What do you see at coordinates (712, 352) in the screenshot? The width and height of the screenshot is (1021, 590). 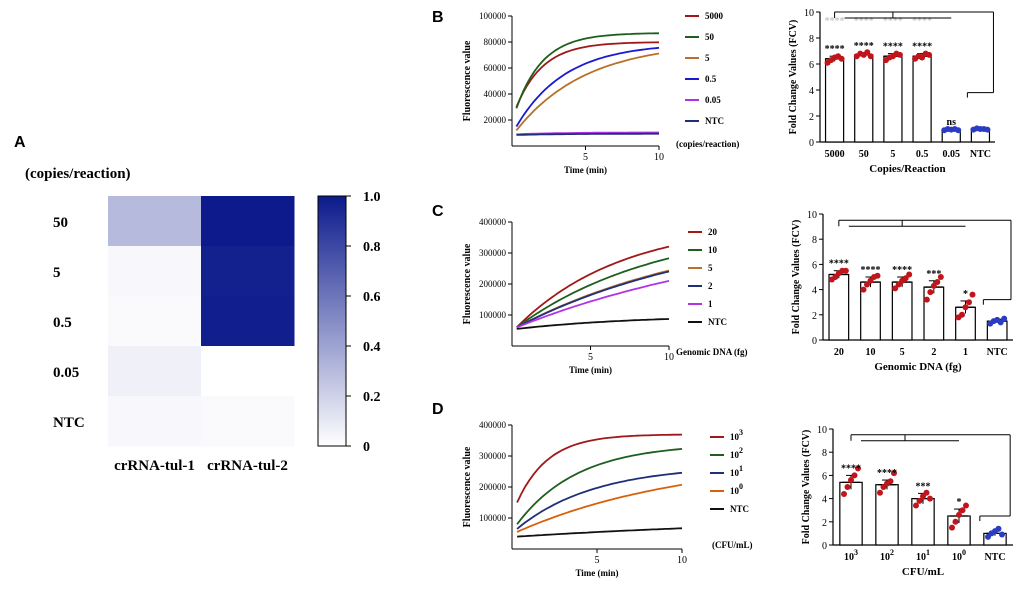 I see `legend-note: Genomic DNA (fg)` at bounding box center [712, 352].